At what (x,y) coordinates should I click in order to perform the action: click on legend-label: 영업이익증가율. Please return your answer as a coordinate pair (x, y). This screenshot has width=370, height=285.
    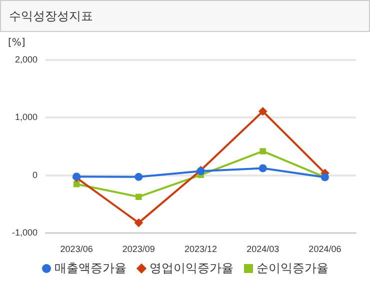
    Looking at the image, I should click on (192, 268).